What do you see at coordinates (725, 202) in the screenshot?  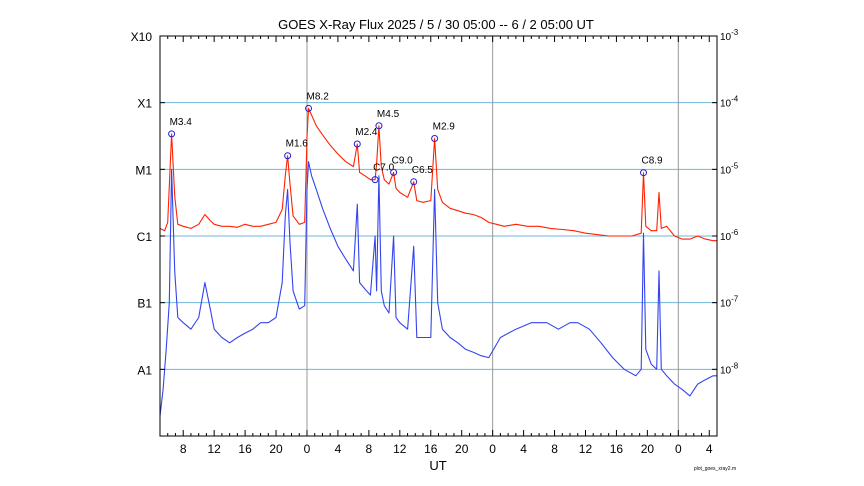 I see `right-axis-flux: 10⁻⁸ 10⁻⁷ 10⁻⁶ 10⁻⁵ 10⁻⁴ 10⁻³` at bounding box center [725, 202].